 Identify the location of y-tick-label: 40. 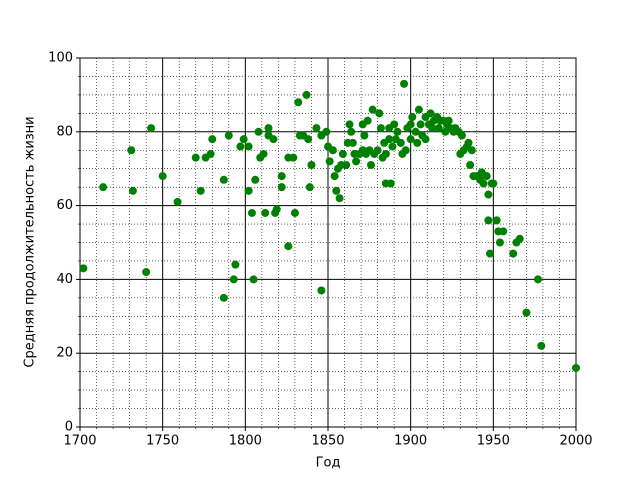
(64, 279).